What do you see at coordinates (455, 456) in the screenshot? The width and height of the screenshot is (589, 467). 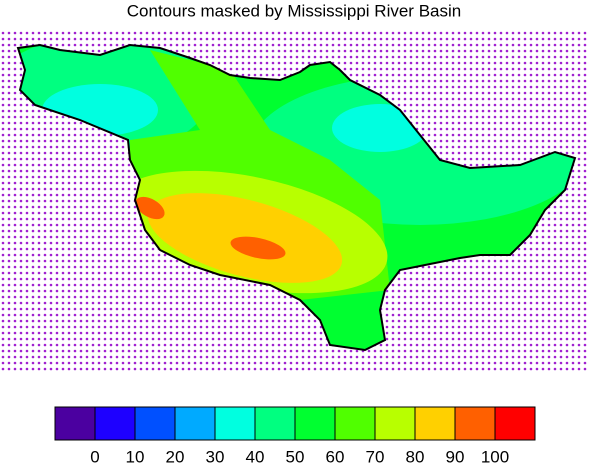 I see `colorbar-label: 90` at bounding box center [455, 456].